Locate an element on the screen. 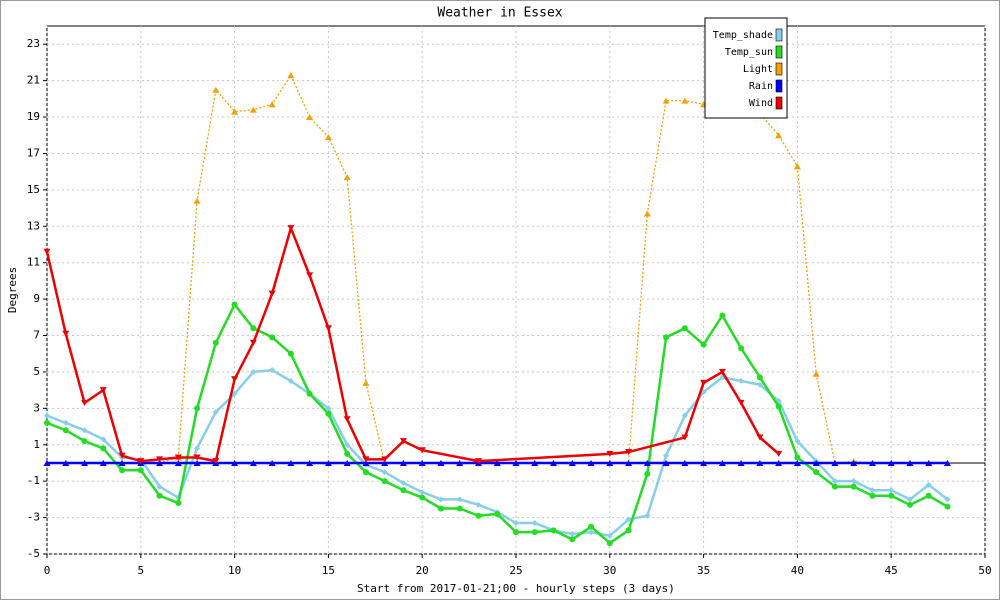  y-tick-label: 19 is located at coordinates (33, 116).